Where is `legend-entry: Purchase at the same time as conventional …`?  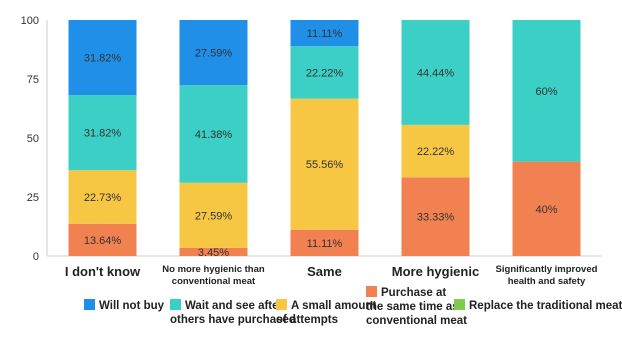 legend-entry: Purchase at the same time as conventional … is located at coordinates (416, 307).